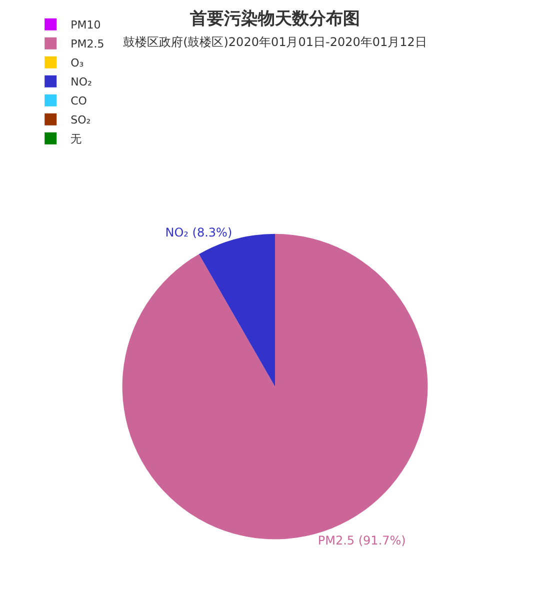  Describe the element at coordinates (198, 233) in the screenshot. I see `data-label: NO₂ (8.3%)` at that location.